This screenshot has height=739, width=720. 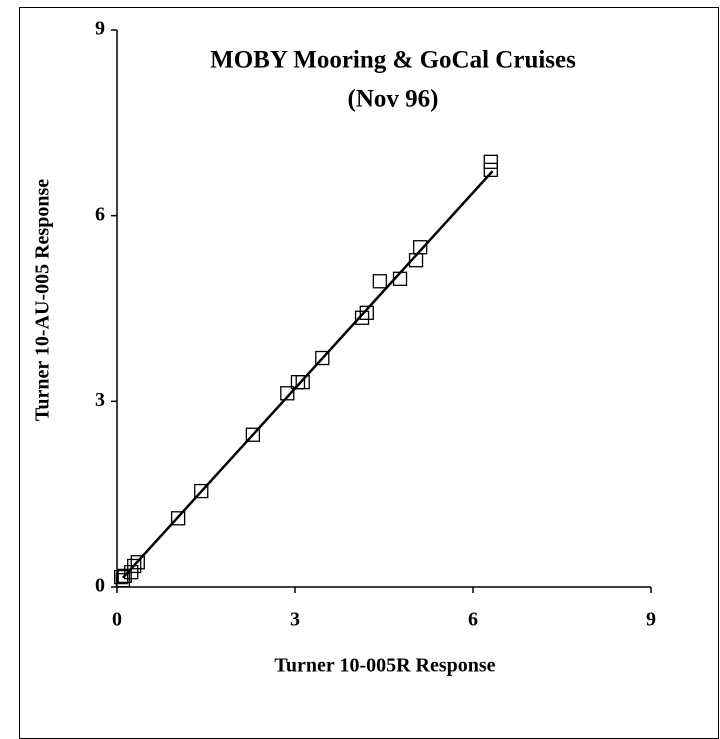 What do you see at coordinates (393, 99) in the screenshot?
I see `chart-subtitle: (Nov 96)` at bounding box center [393, 99].